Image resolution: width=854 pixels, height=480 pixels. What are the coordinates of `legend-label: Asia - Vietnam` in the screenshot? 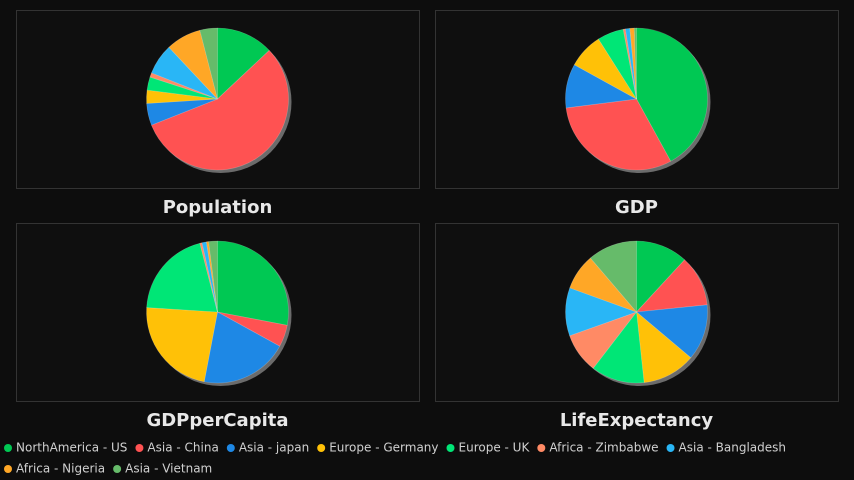 It's located at (168, 469).